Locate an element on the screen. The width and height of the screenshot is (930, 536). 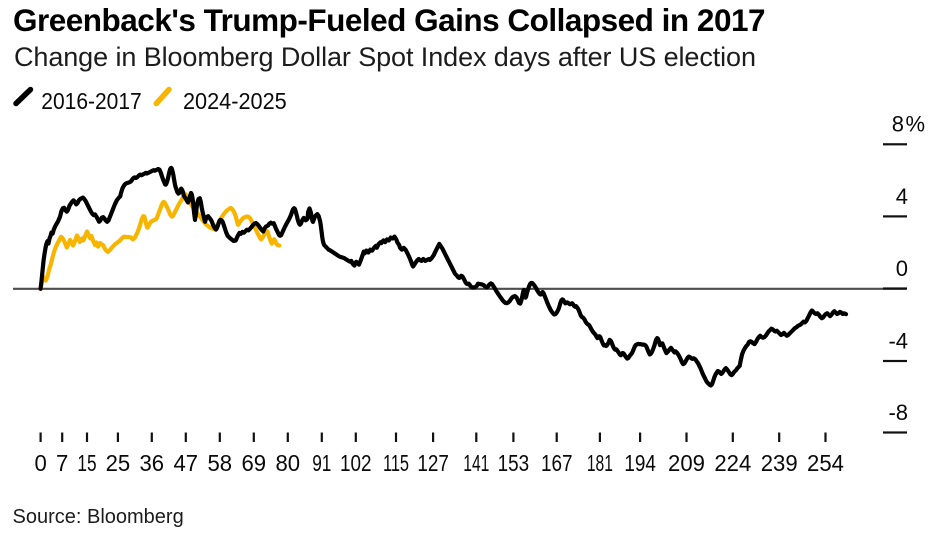
svg-text: 91 is located at coordinates (321, 463).